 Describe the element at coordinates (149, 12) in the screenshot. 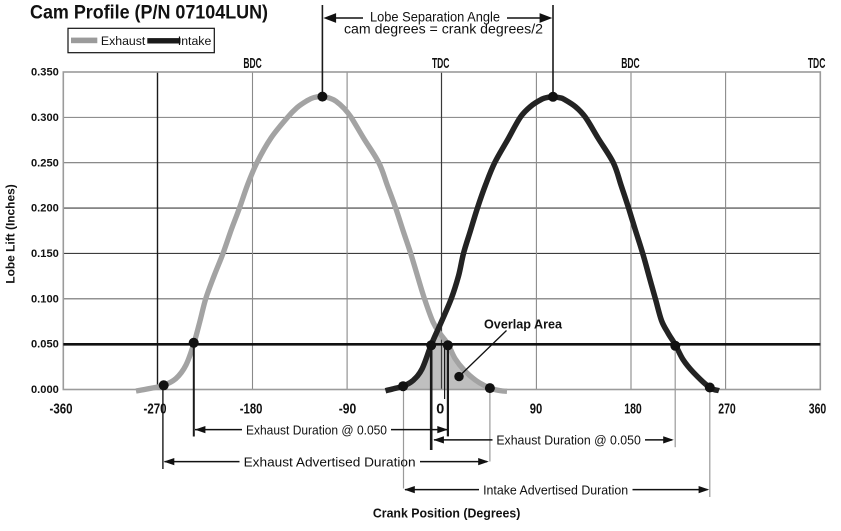

I see `svg-text: Cam Profile (P/N 07104LUN)` at that location.